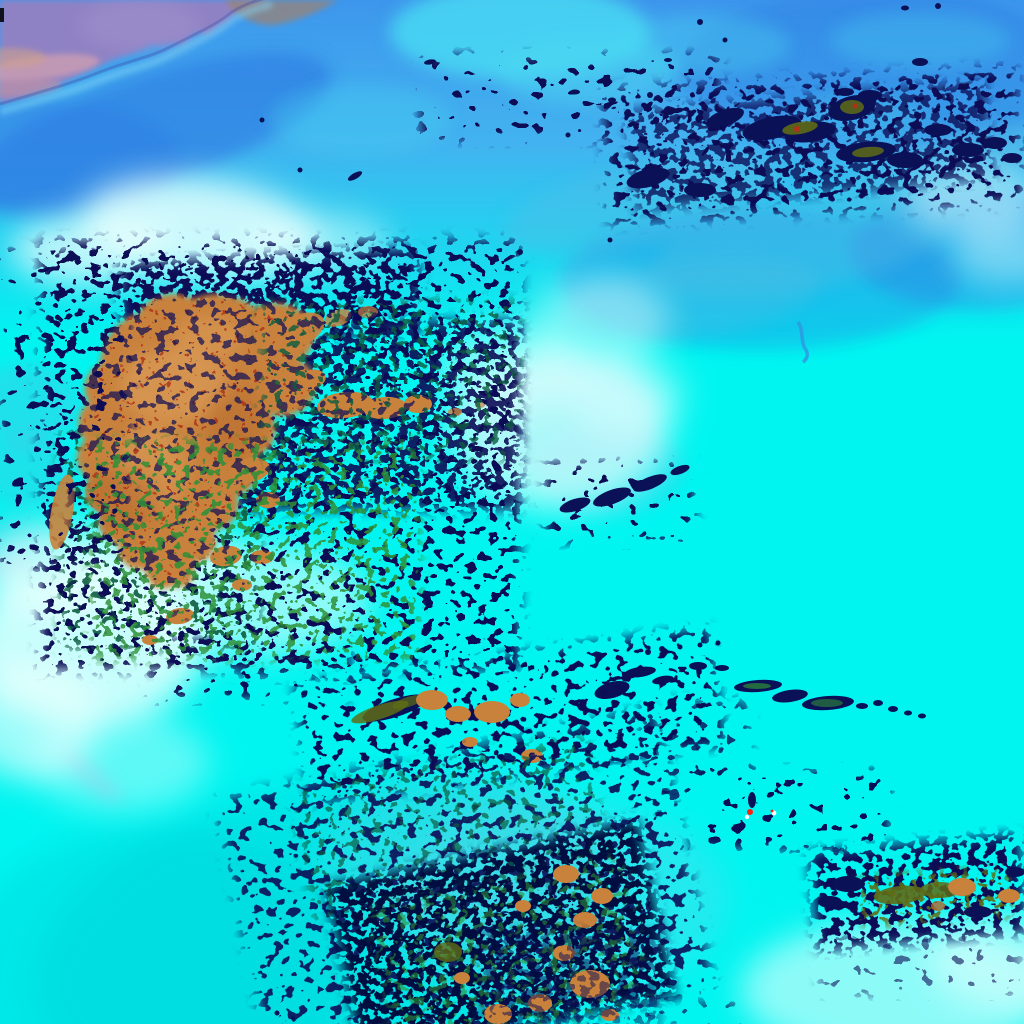 This screenshot has height=1024, width=1024. Describe the element at coordinates (2, 15) in the screenshot. I see `corner-black-tick` at that location.